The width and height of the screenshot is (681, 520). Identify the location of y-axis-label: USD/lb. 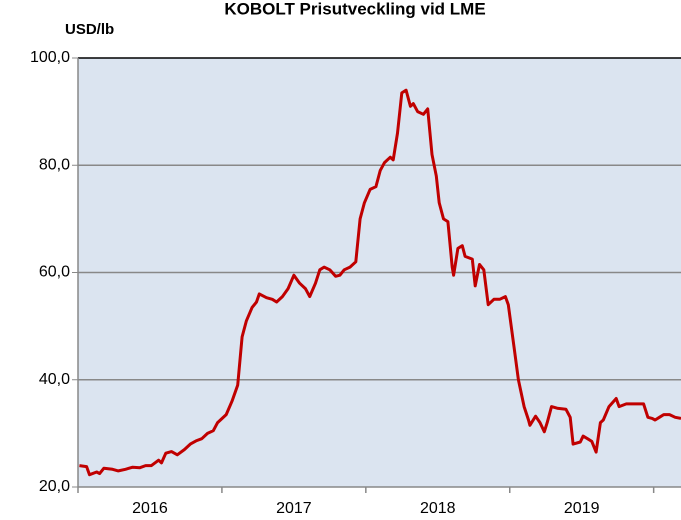
(89, 29).